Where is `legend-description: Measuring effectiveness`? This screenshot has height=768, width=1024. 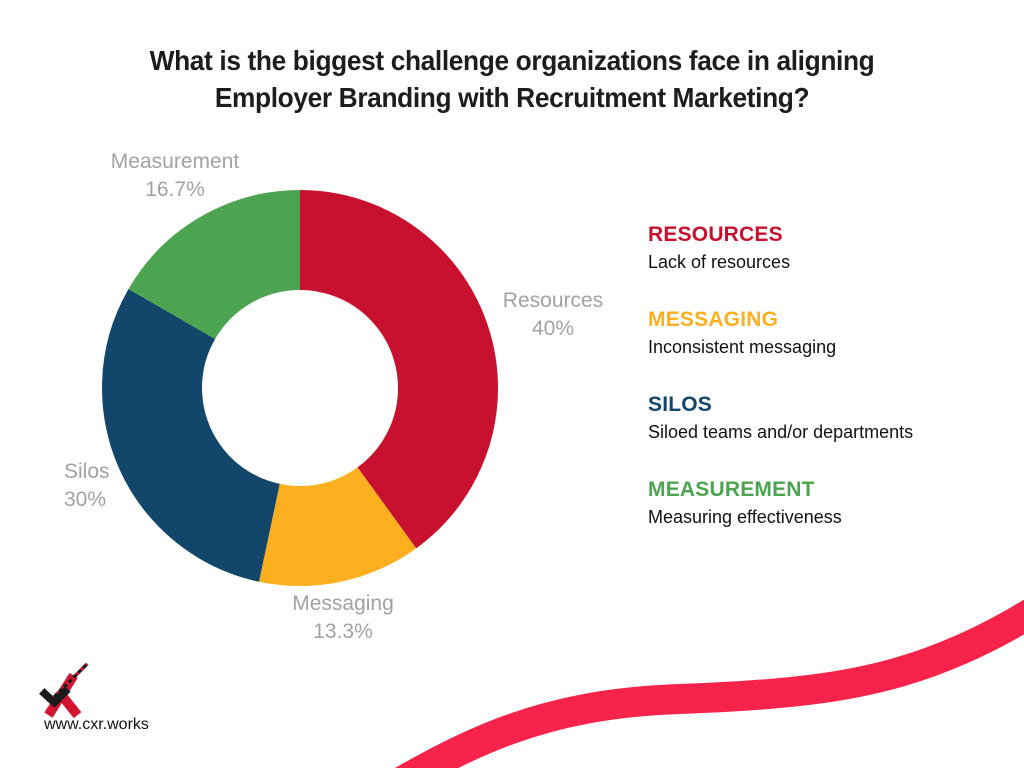 legend-description: Measuring effectiveness is located at coordinates (745, 517).